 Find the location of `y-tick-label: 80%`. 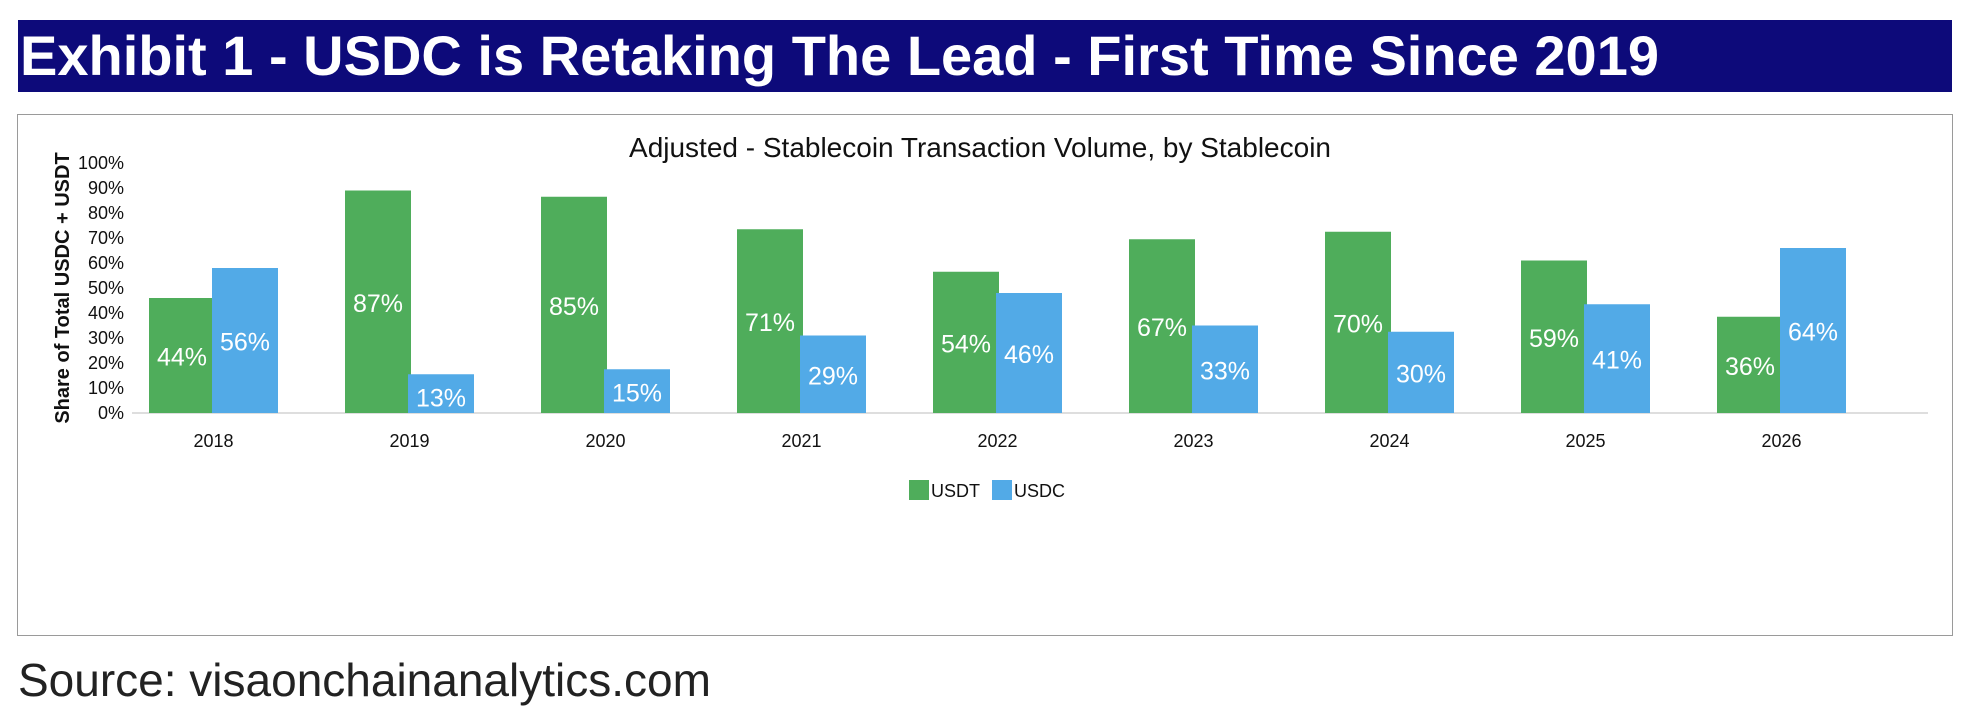

y-tick-label: 80% is located at coordinates (106, 213).